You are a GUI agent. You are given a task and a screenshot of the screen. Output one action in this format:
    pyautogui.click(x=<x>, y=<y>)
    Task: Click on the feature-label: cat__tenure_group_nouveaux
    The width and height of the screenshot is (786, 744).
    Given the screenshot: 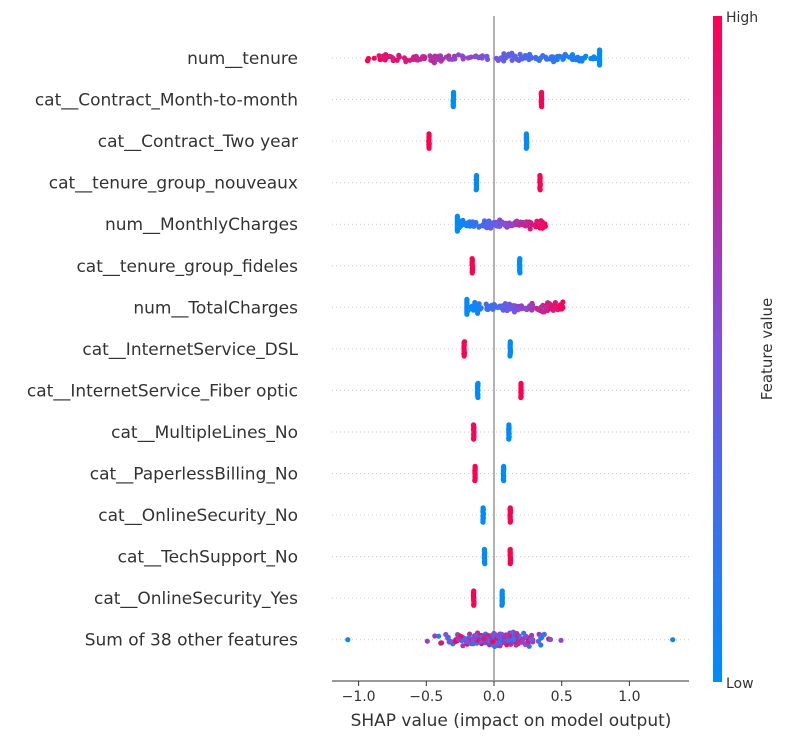 What is the action you would take?
    pyautogui.click(x=173, y=184)
    